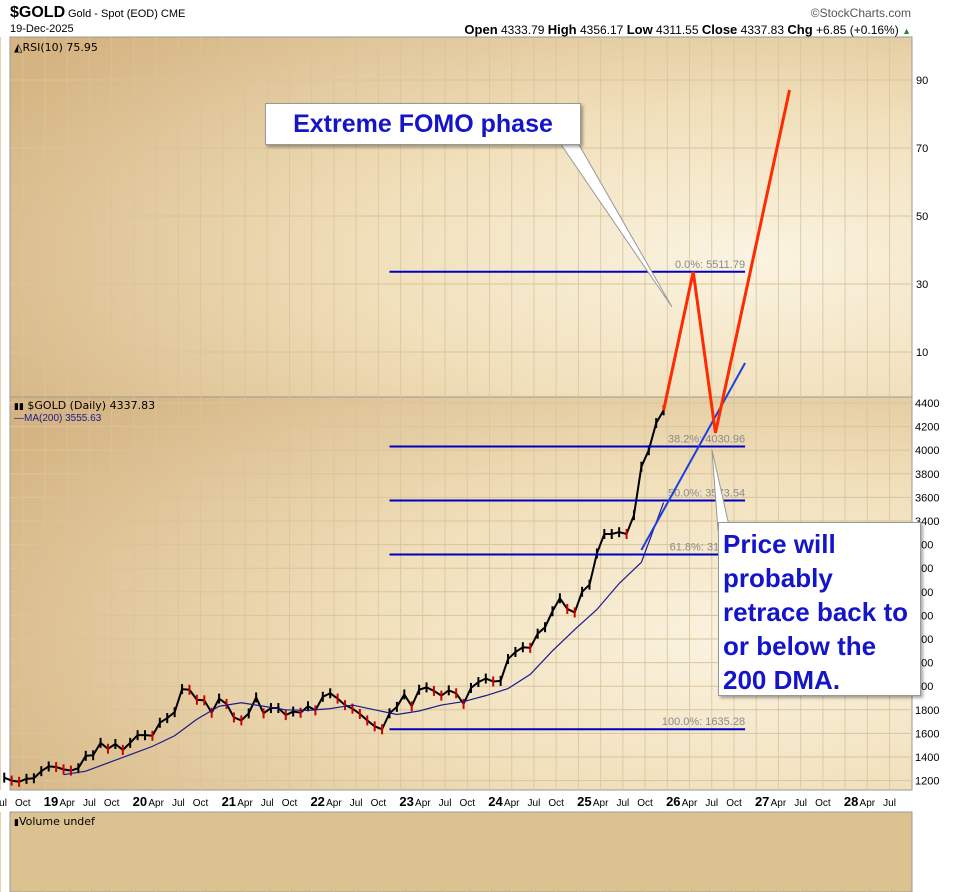 The width and height of the screenshot is (957, 892). I want to click on price-legend: ▮▮ $GOLD (Daily) 4337.83, so click(84, 405).